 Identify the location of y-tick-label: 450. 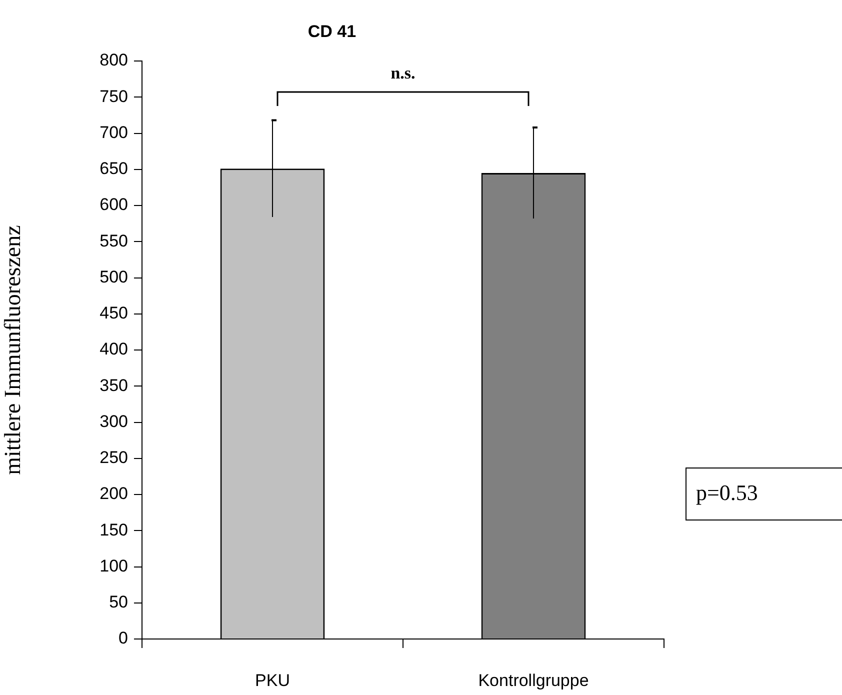
(114, 313).